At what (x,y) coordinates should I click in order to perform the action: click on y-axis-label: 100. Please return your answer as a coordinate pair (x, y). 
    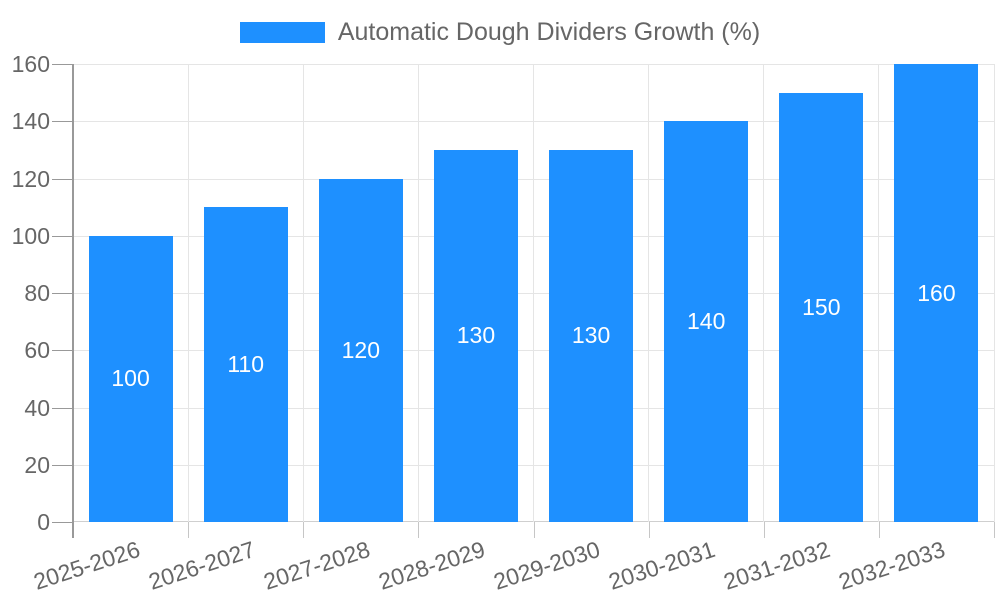
    Looking at the image, I should click on (30, 235).